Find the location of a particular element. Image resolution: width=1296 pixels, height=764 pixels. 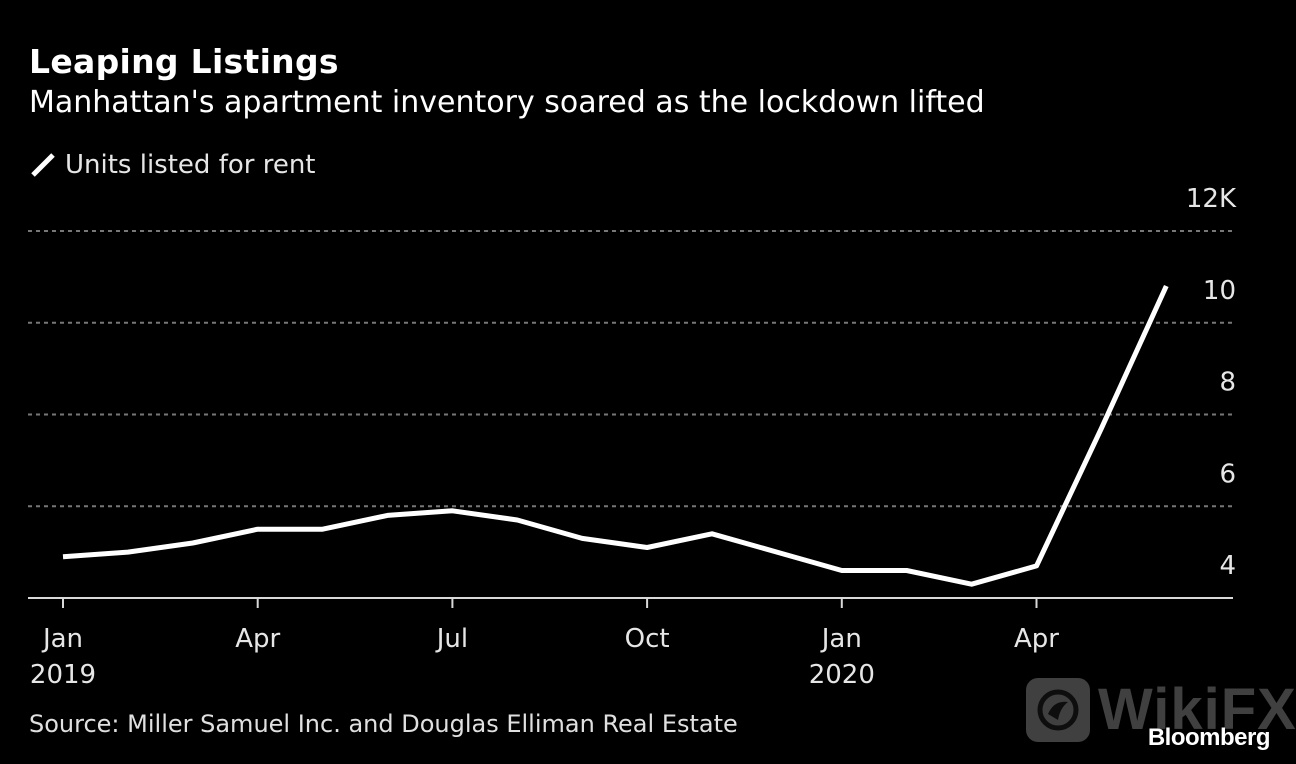

y-tick-label: 12K is located at coordinates (1211, 199).